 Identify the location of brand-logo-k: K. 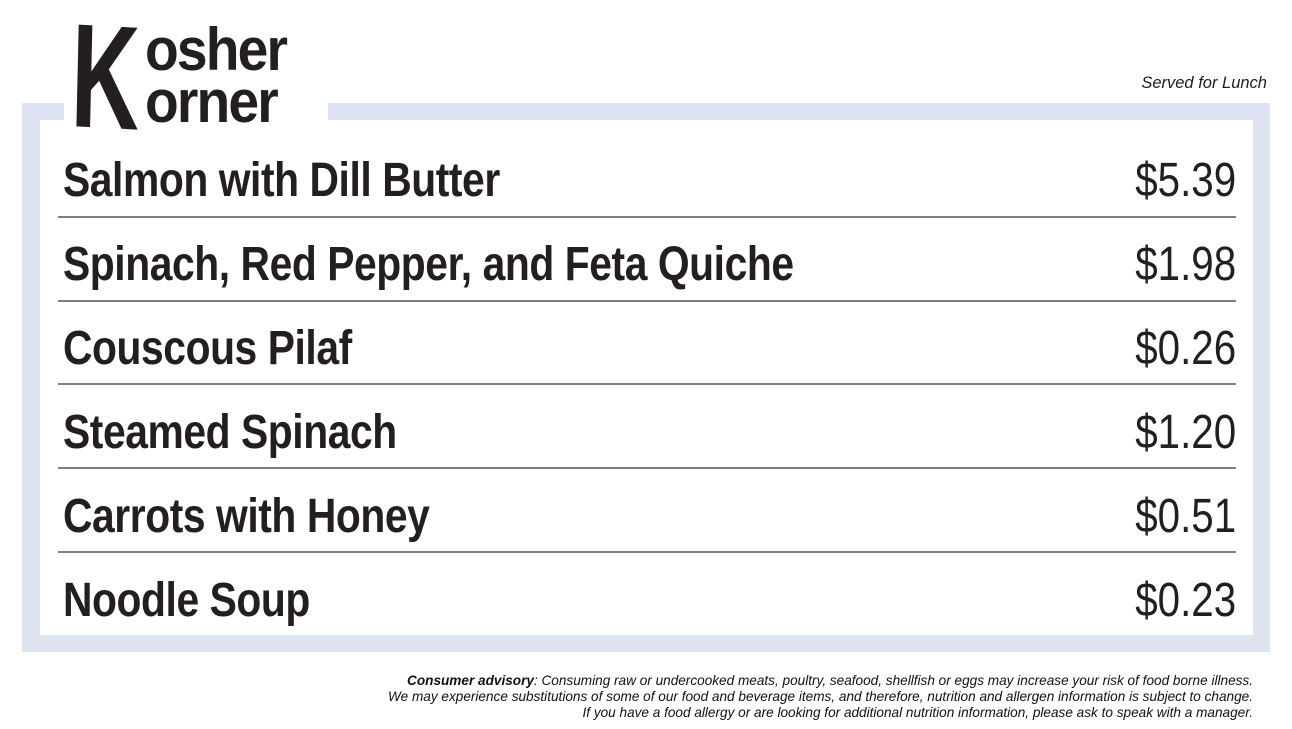
(105, 81).